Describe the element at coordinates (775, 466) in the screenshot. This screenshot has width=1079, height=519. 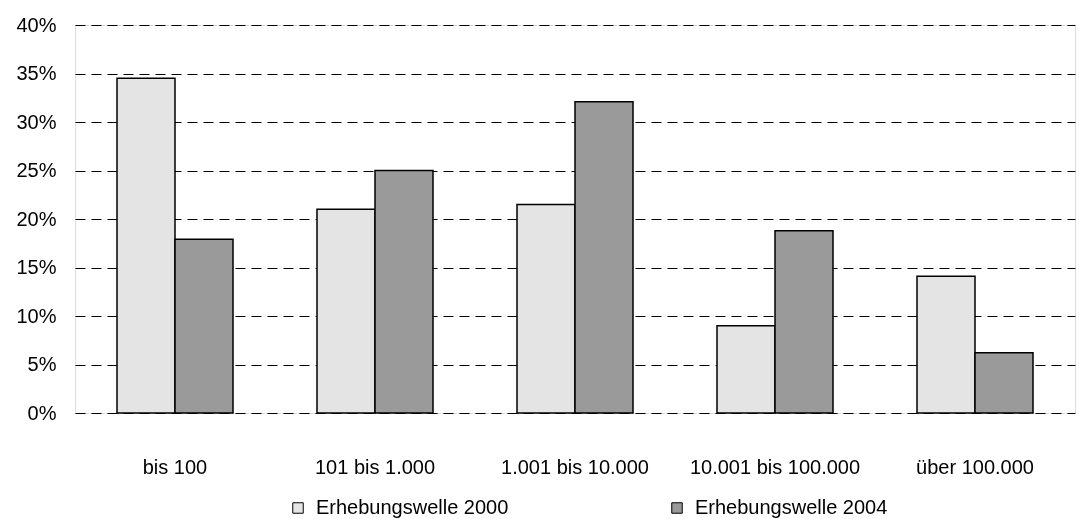
I see `x-tick-label: 10.001 bis 100.000` at that location.